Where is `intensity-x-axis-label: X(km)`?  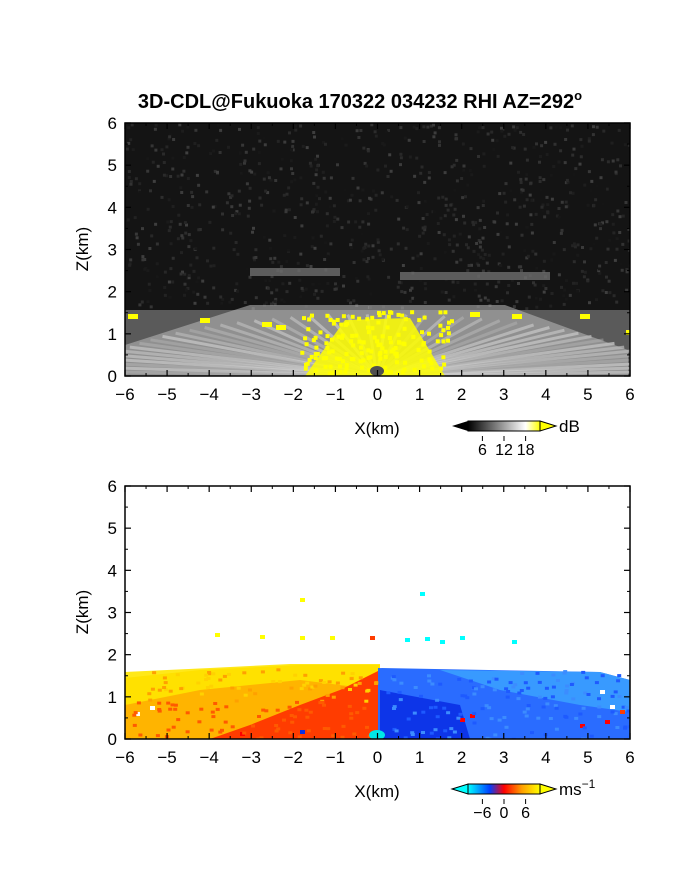
intensity-x-axis-label: X(km) is located at coordinates (376, 428).